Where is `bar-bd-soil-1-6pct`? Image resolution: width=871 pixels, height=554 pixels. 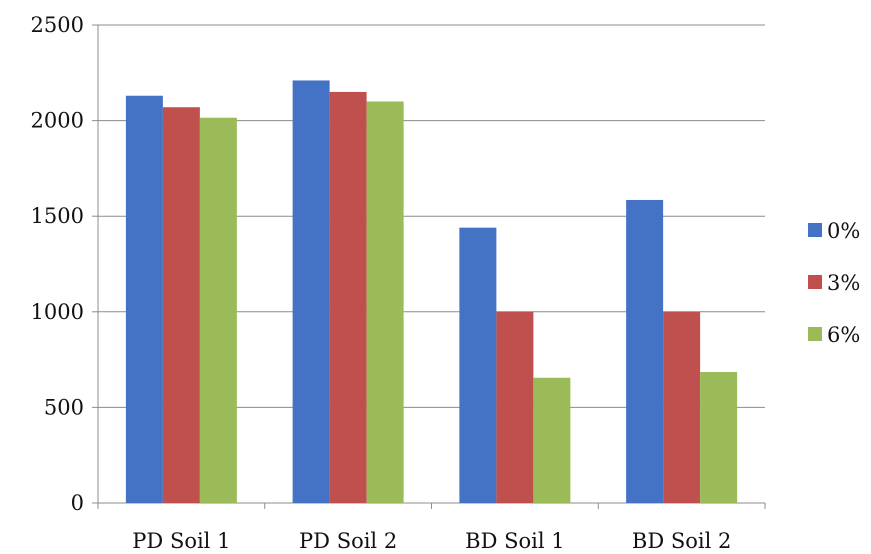 bar-bd-soil-1-6pct is located at coordinates (552, 440).